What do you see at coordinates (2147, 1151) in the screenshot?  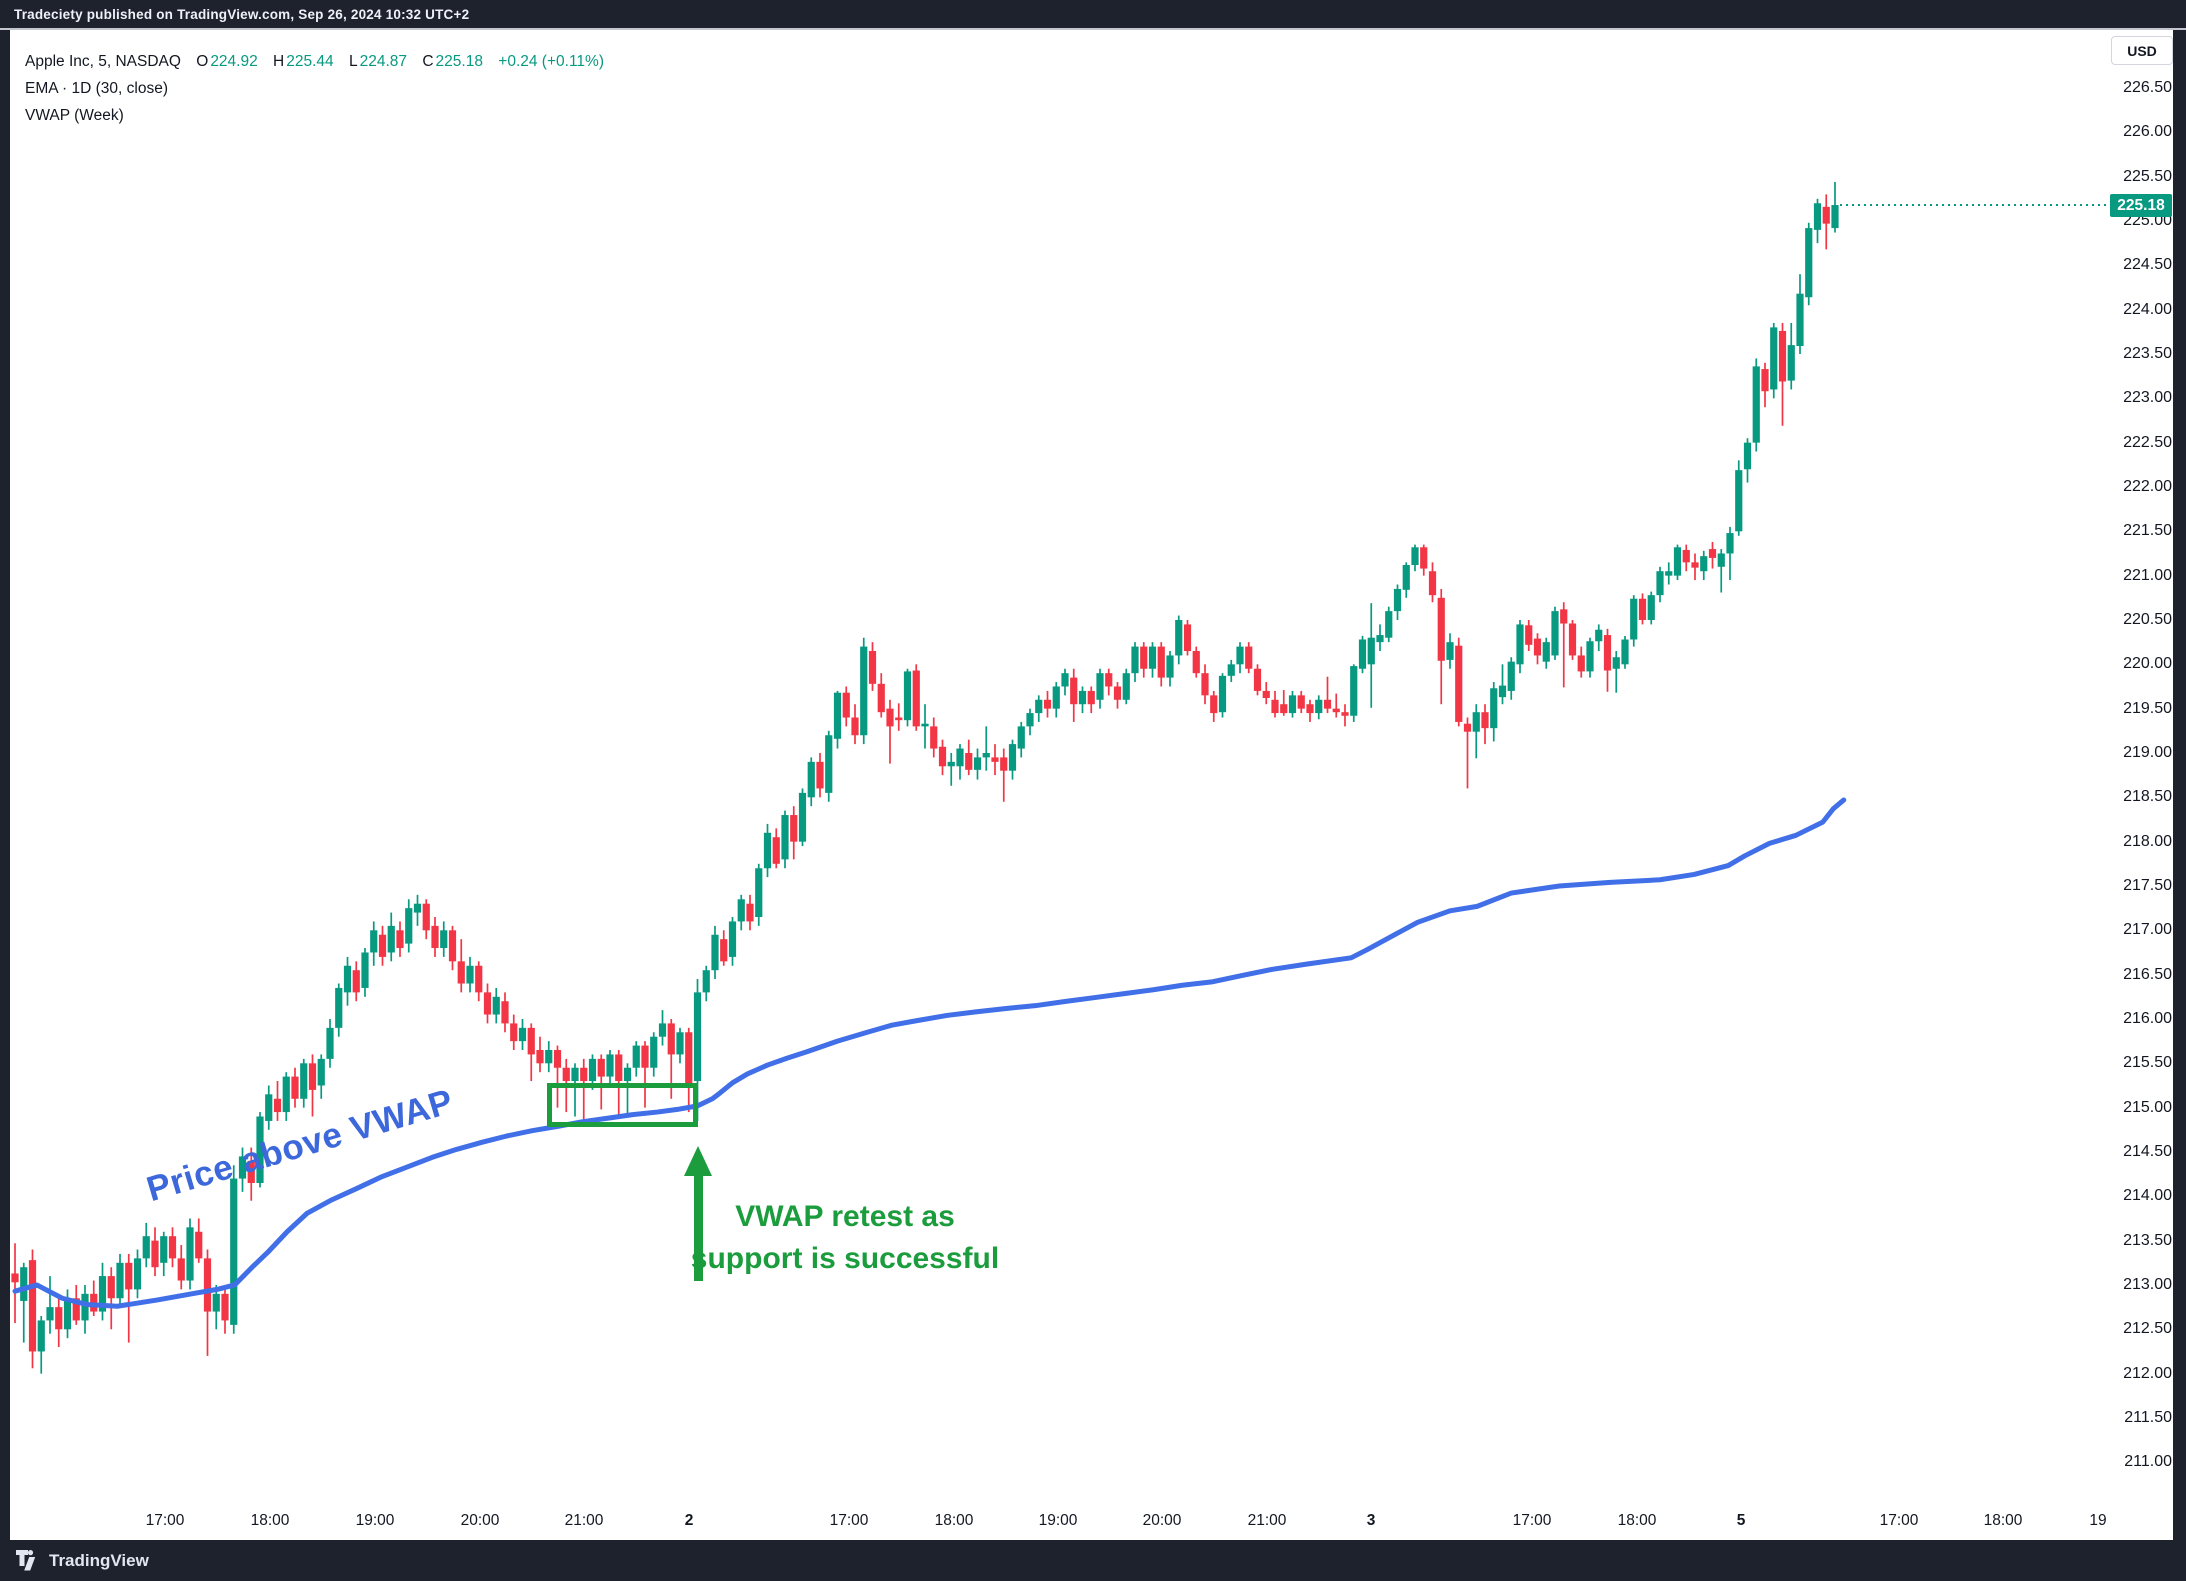 I see `price-tick-label: 214.50` at bounding box center [2147, 1151].